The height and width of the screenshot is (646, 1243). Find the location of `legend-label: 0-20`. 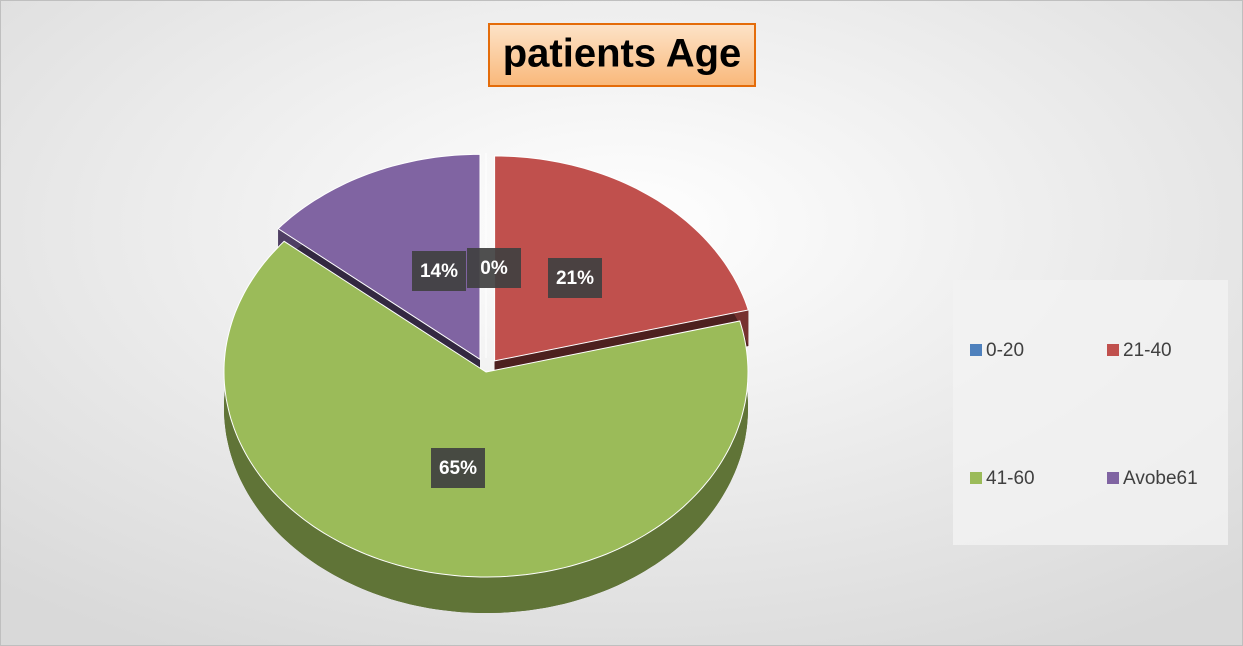

legend-label: 0-20 is located at coordinates (1005, 350).